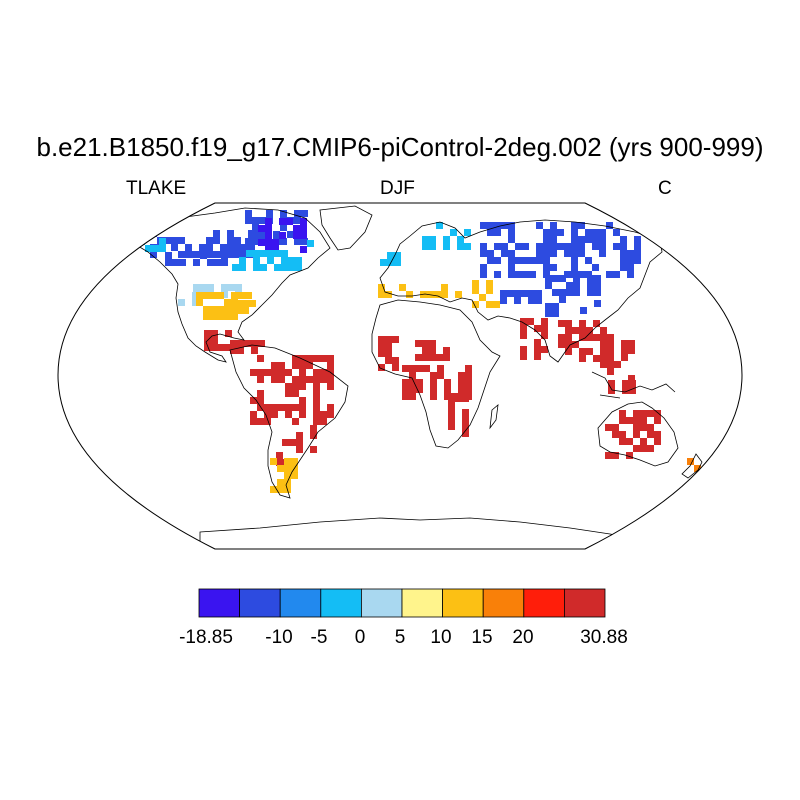 Image resolution: width=800 pixels, height=800 pixels. I want to click on north-america-coast, so click(227, 285).